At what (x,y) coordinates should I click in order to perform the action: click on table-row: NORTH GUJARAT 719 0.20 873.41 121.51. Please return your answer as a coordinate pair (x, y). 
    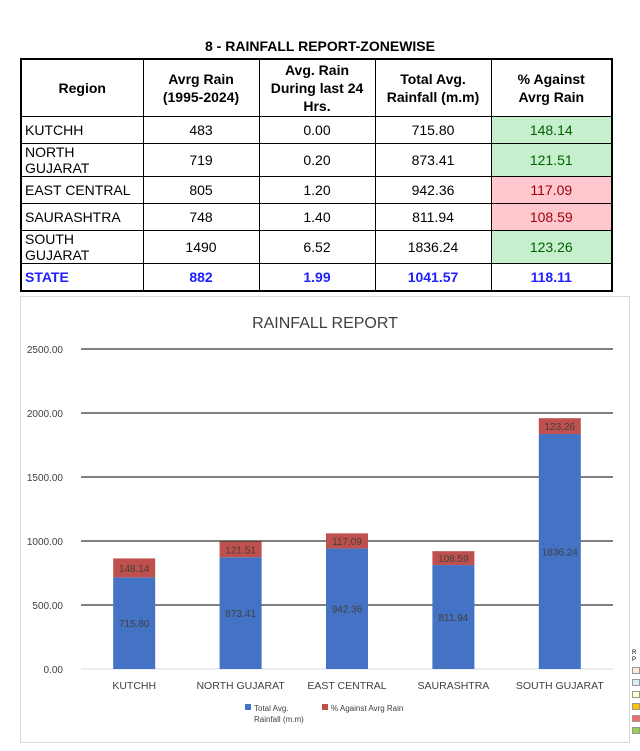
    Looking at the image, I should click on (316, 160).